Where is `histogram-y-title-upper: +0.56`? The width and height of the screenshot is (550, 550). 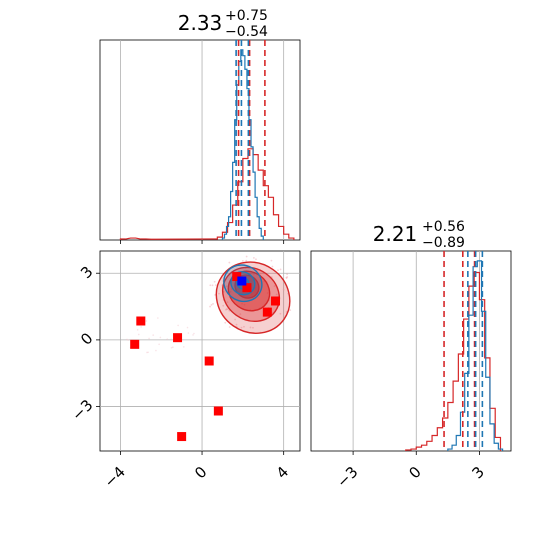 histogram-y-title-upper: +0.56 is located at coordinates (443, 227).